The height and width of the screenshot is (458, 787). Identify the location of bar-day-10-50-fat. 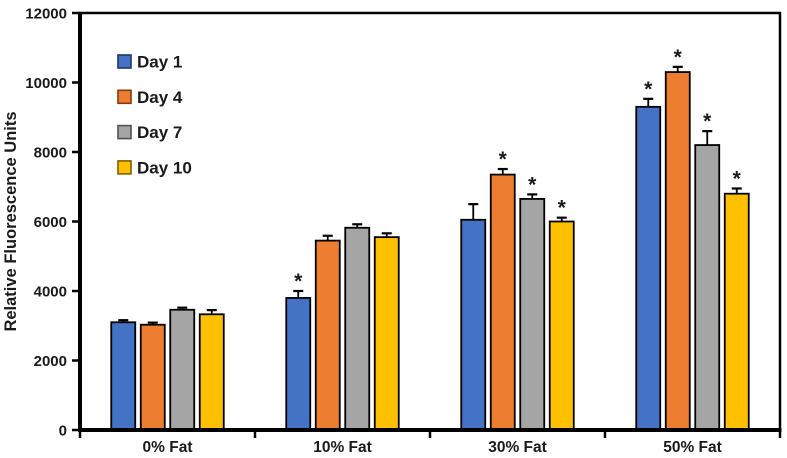
(736, 311).